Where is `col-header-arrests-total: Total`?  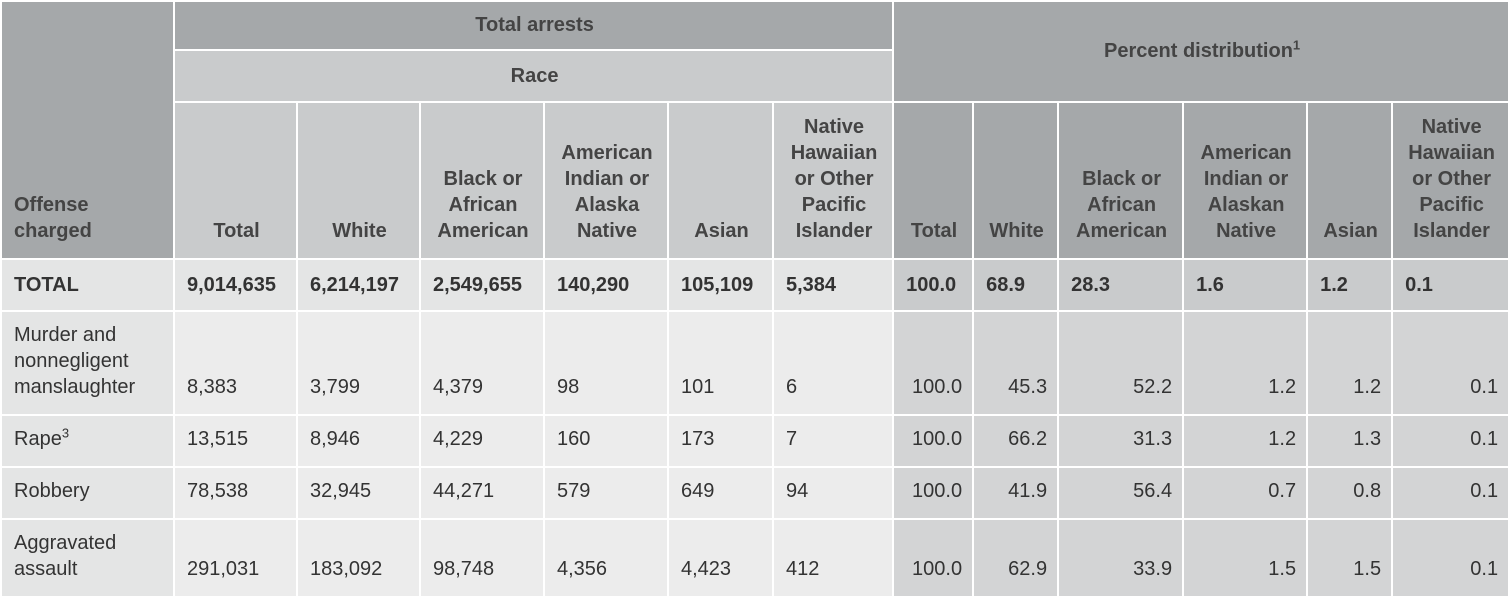 col-header-arrests-total: Total is located at coordinates (235, 180).